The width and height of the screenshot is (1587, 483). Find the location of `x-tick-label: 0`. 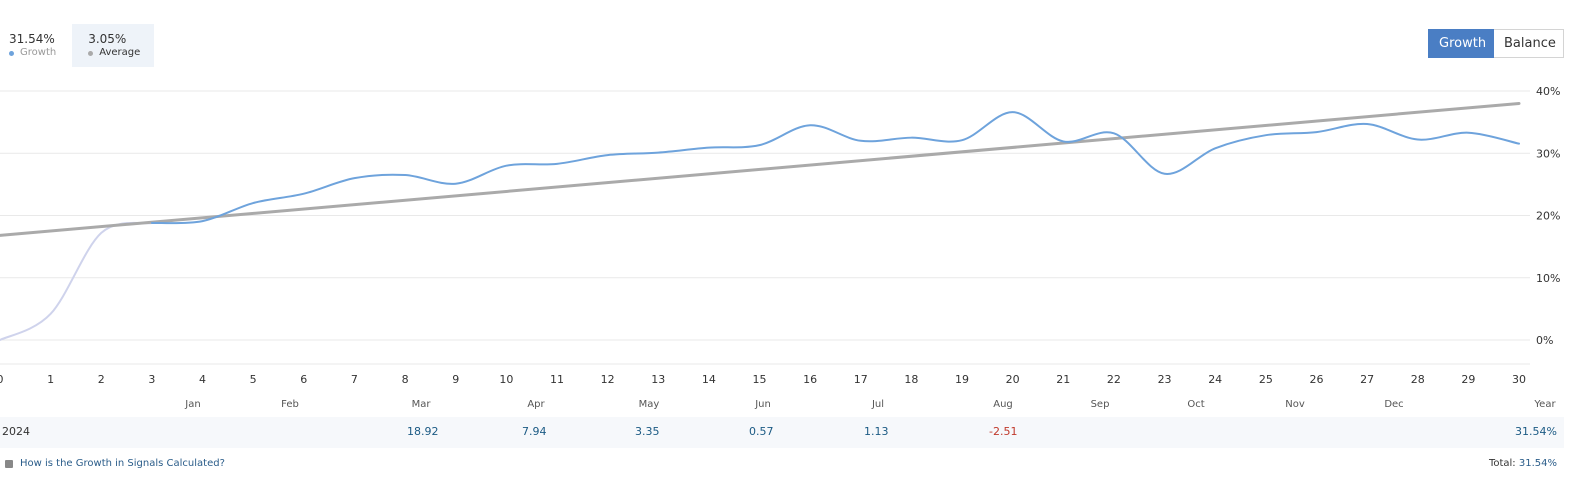

x-tick-label: 0 is located at coordinates (2, 379).